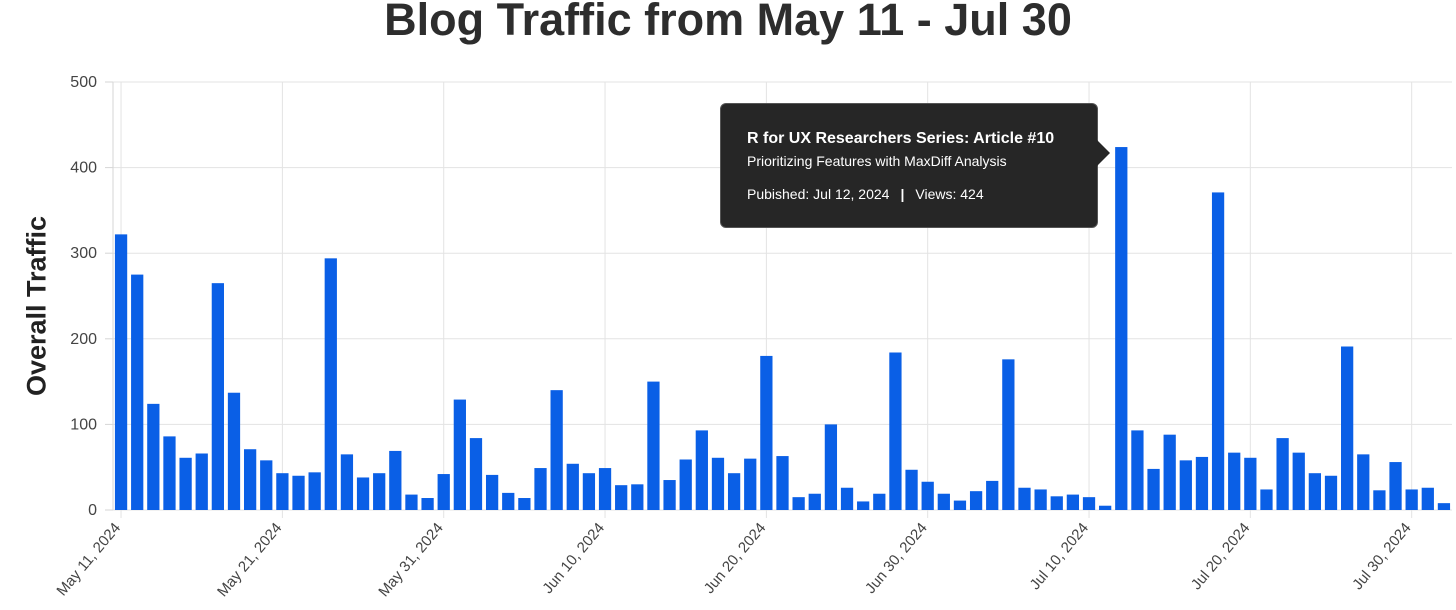  What do you see at coordinates (88, 560) in the screenshot?
I see `x-tick-label: May 11, 2024` at bounding box center [88, 560].